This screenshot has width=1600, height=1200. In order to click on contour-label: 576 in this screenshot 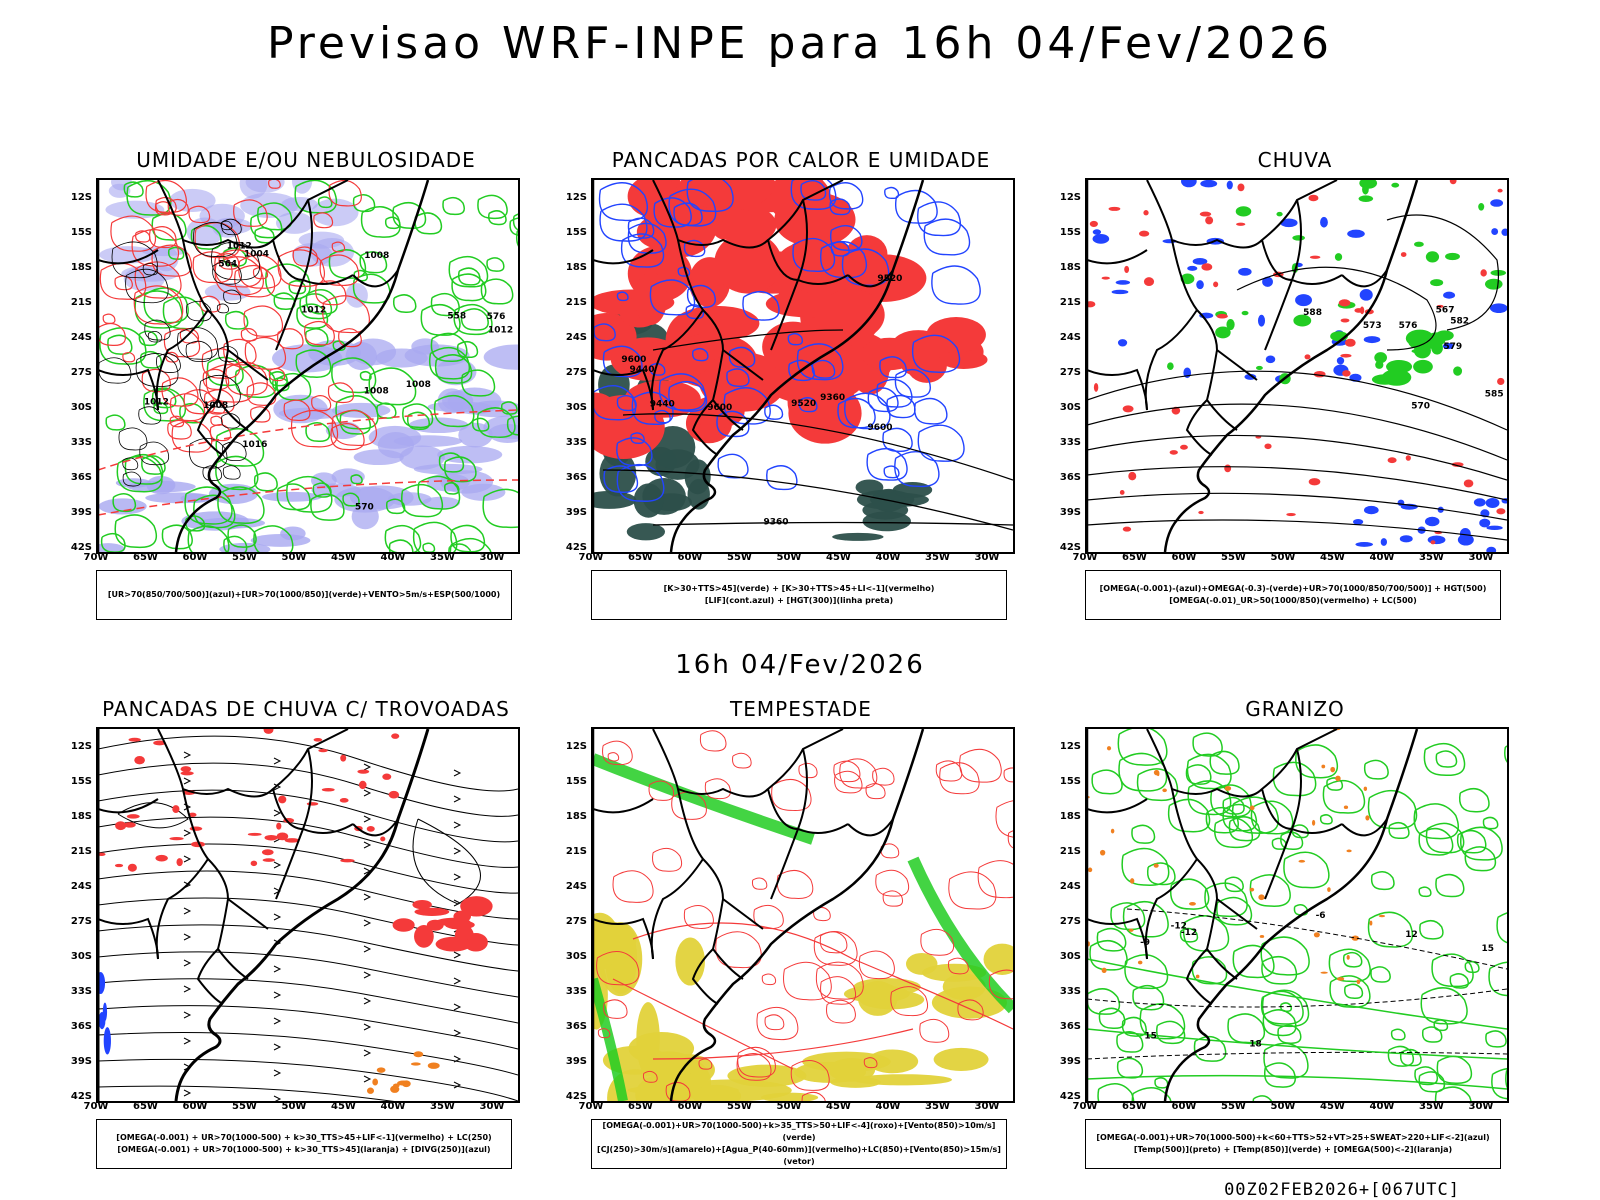, I will do `click(496, 317)`.